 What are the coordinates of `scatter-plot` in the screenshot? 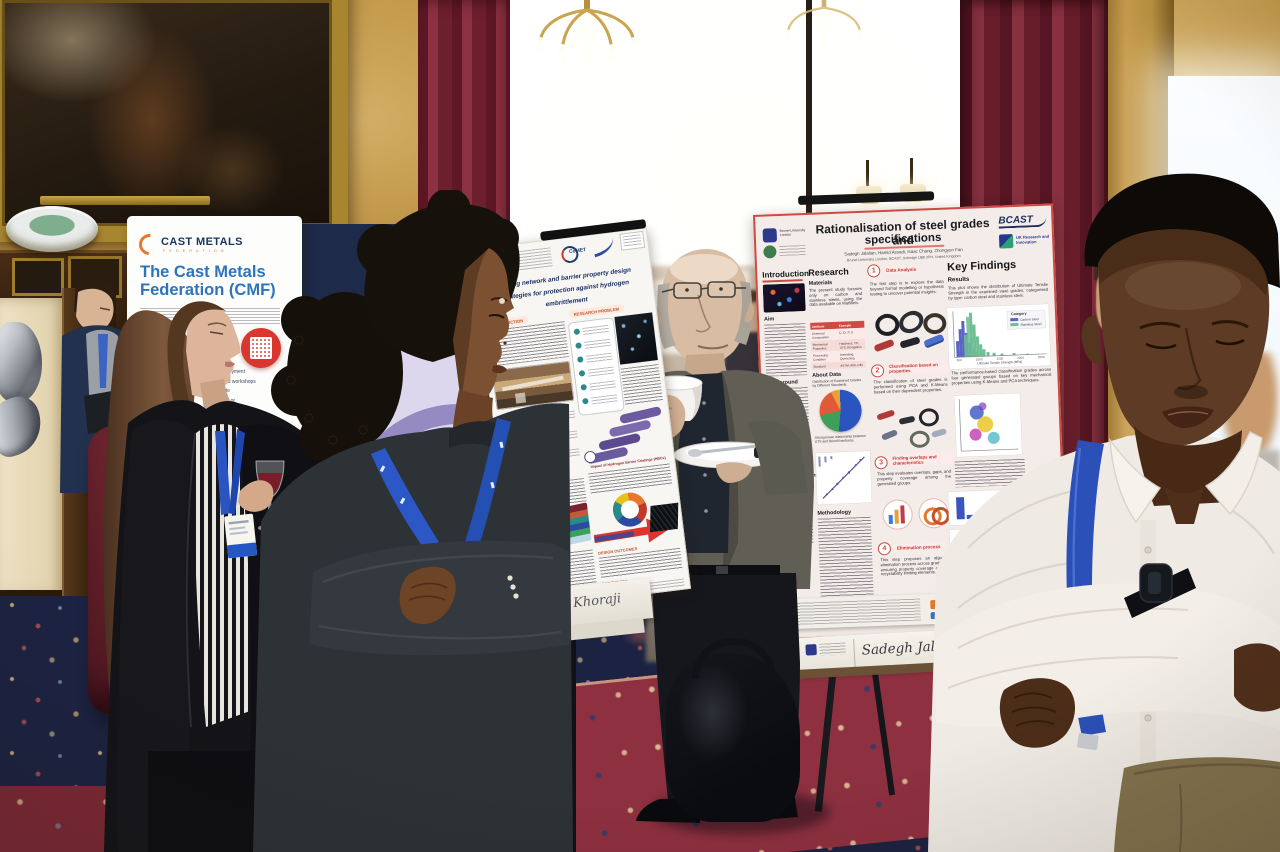 It's located at (844, 477).